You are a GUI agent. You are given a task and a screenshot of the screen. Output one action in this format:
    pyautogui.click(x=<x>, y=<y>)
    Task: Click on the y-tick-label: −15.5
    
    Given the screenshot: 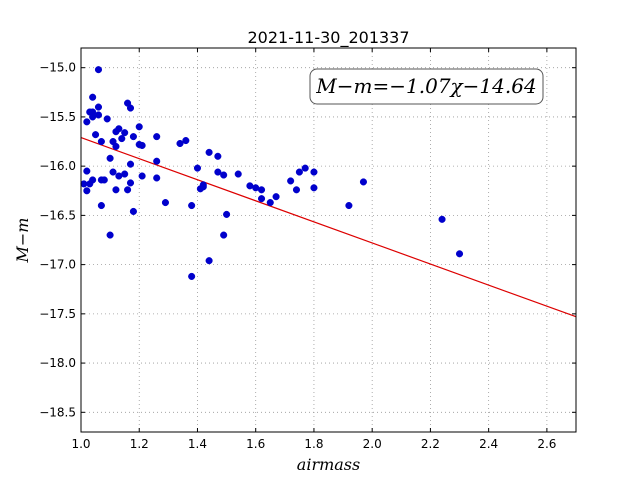 What is the action you would take?
    pyautogui.click(x=57, y=117)
    